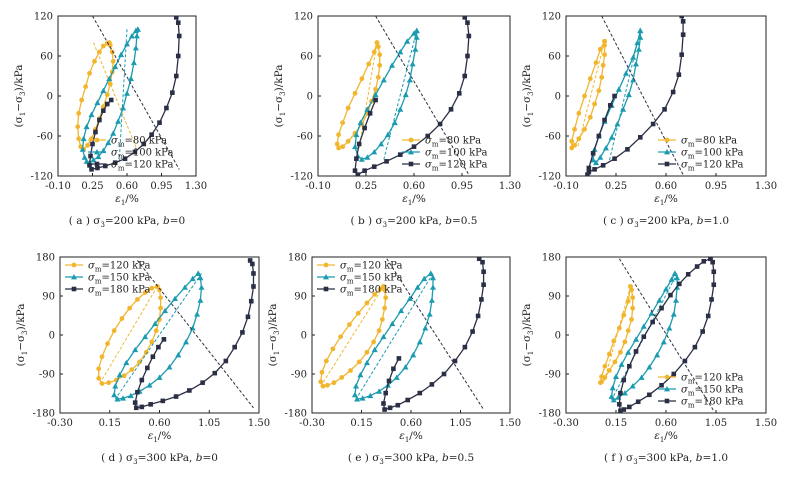 This screenshot has height=479, width=795. What do you see at coordinates (159, 459) in the screenshot?
I see `panel-caption: ( d ) σ3=300 kPa, b=0` at bounding box center [159, 459].